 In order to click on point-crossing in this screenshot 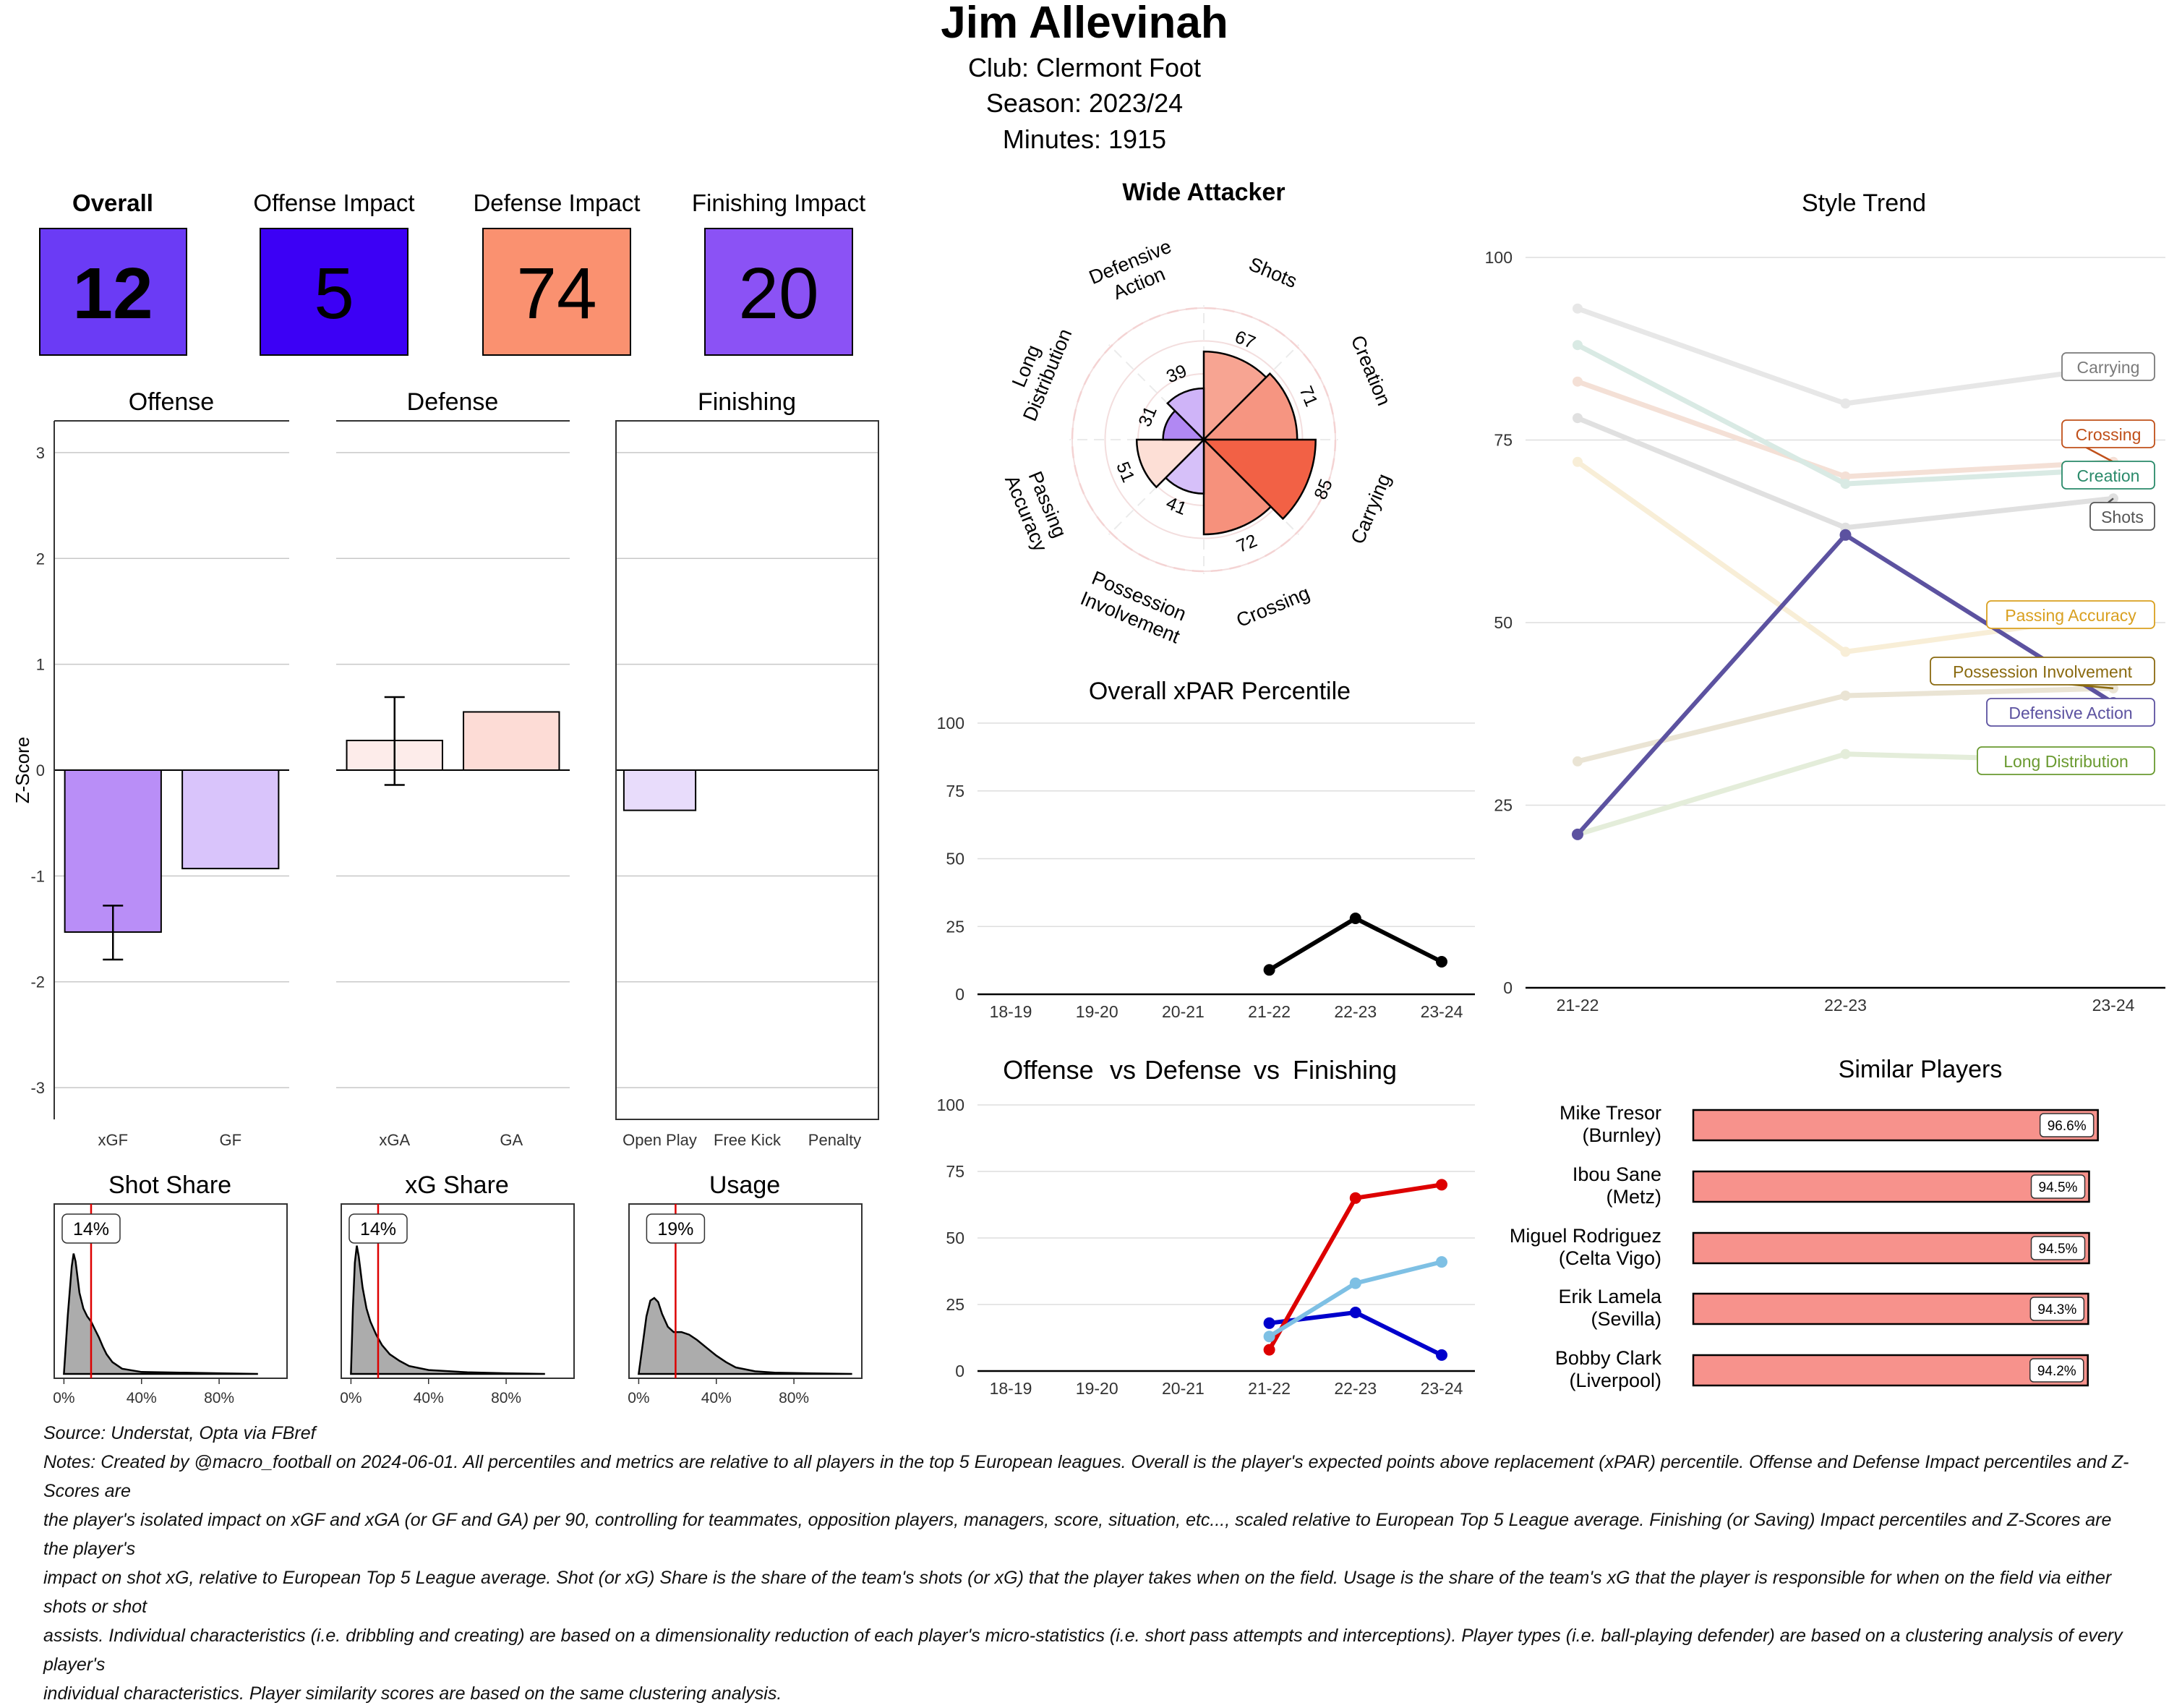, I will do `click(1578, 382)`.